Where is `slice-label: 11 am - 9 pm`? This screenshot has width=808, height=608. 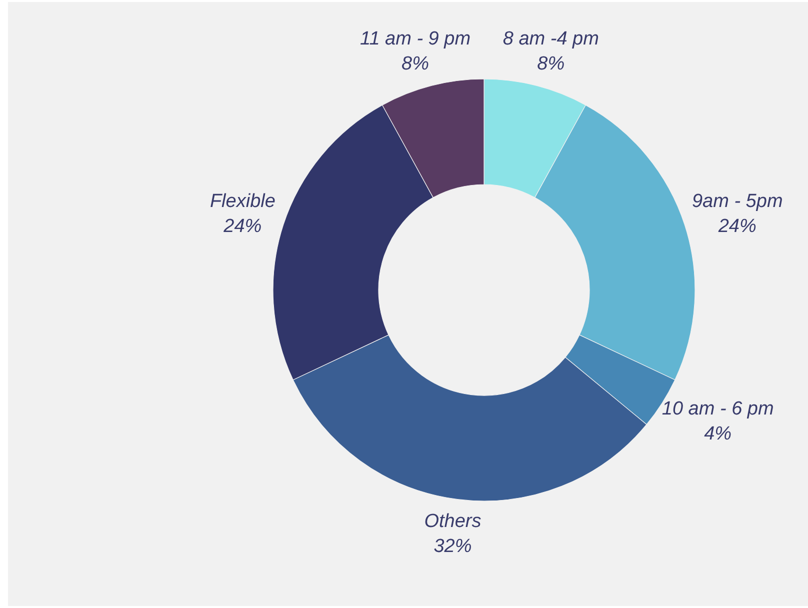 slice-label: 11 am - 9 pm is located at coordinates (415, 39).